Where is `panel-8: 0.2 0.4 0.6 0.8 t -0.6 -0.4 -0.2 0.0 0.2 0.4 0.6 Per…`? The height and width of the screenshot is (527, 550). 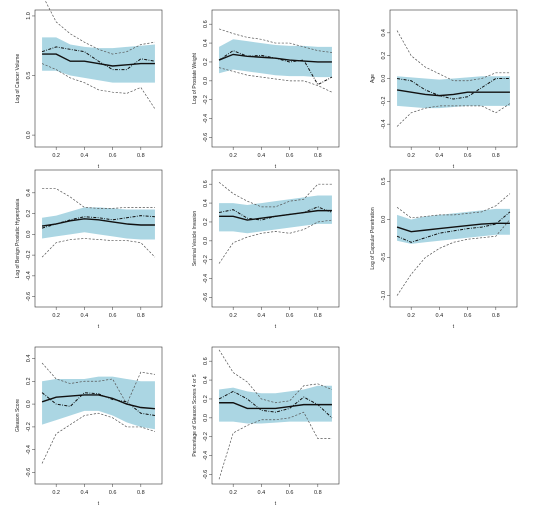
panel-8: 0.2 0.4 0.6 0.8 t -0.6 -0.4 -0.2 0.0 0.2 0.4 0.6 Per… is located at coordinates (266, 426).